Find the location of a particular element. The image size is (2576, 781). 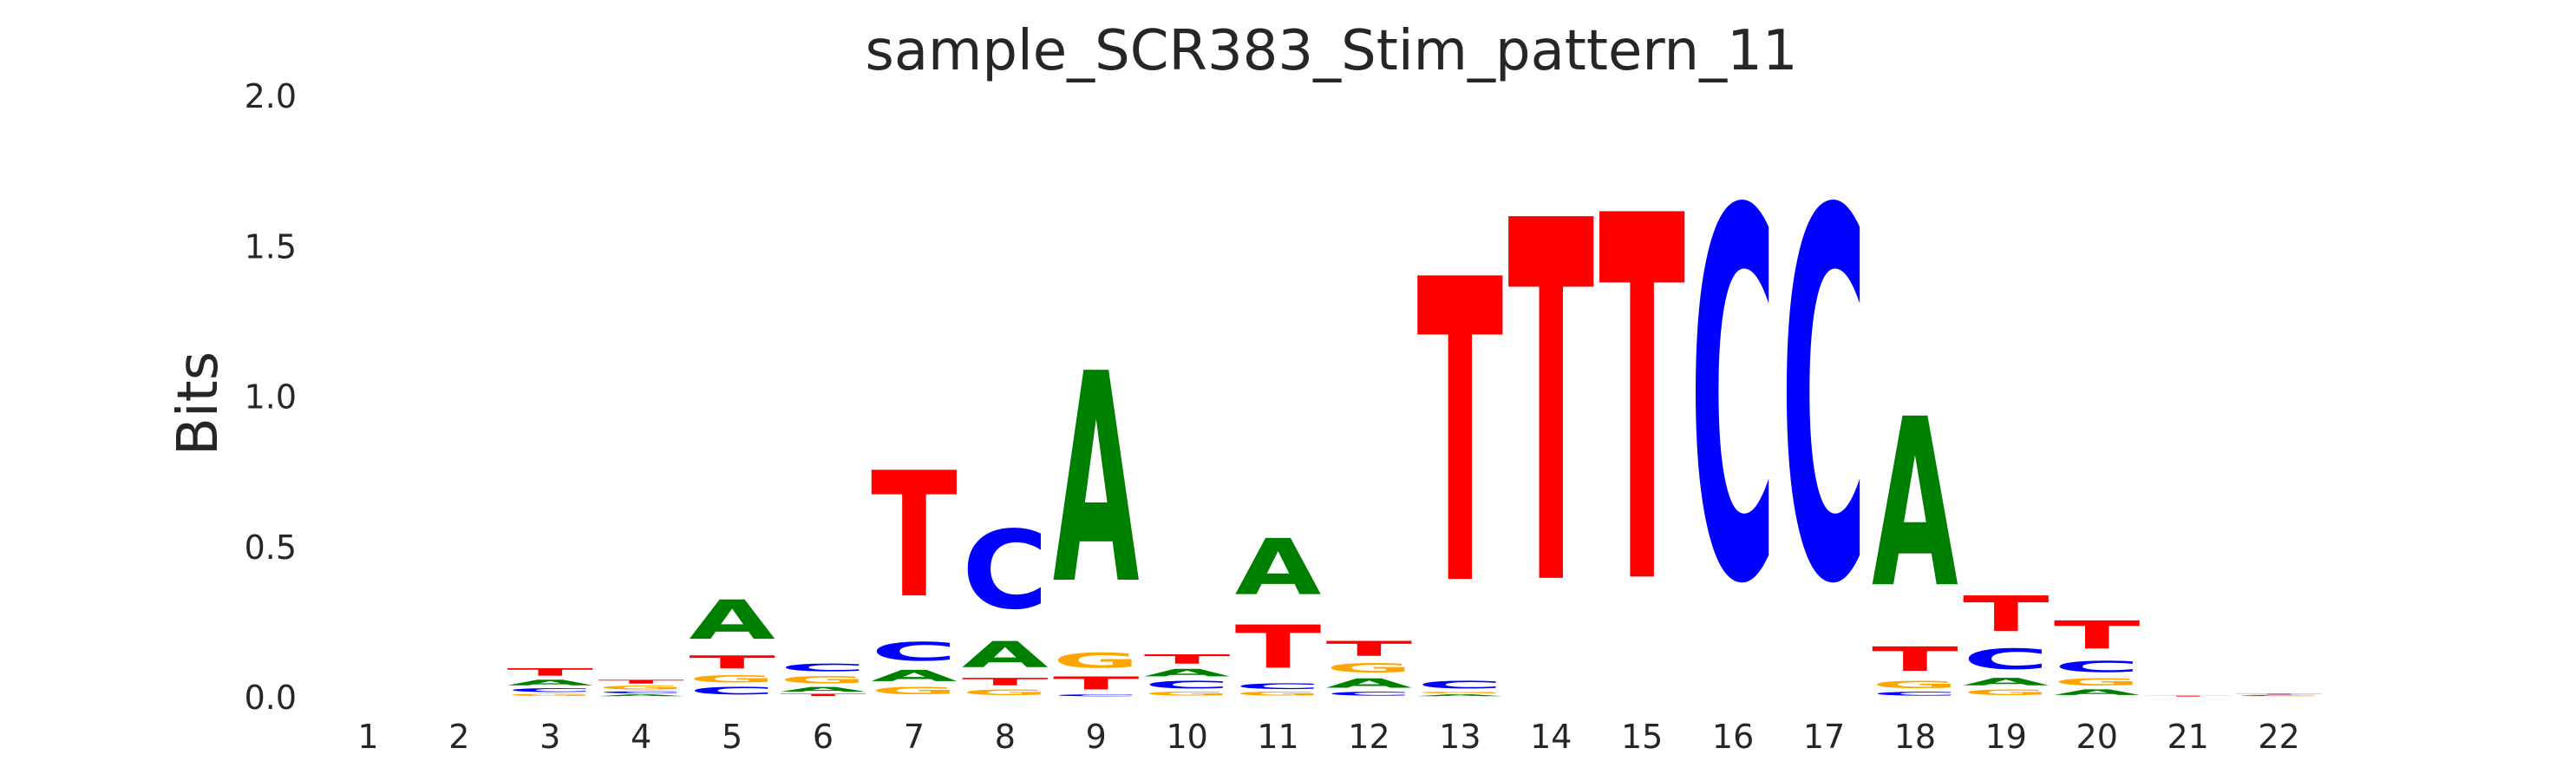

x-tick-label: 6 is located at coordinates (823, 737).